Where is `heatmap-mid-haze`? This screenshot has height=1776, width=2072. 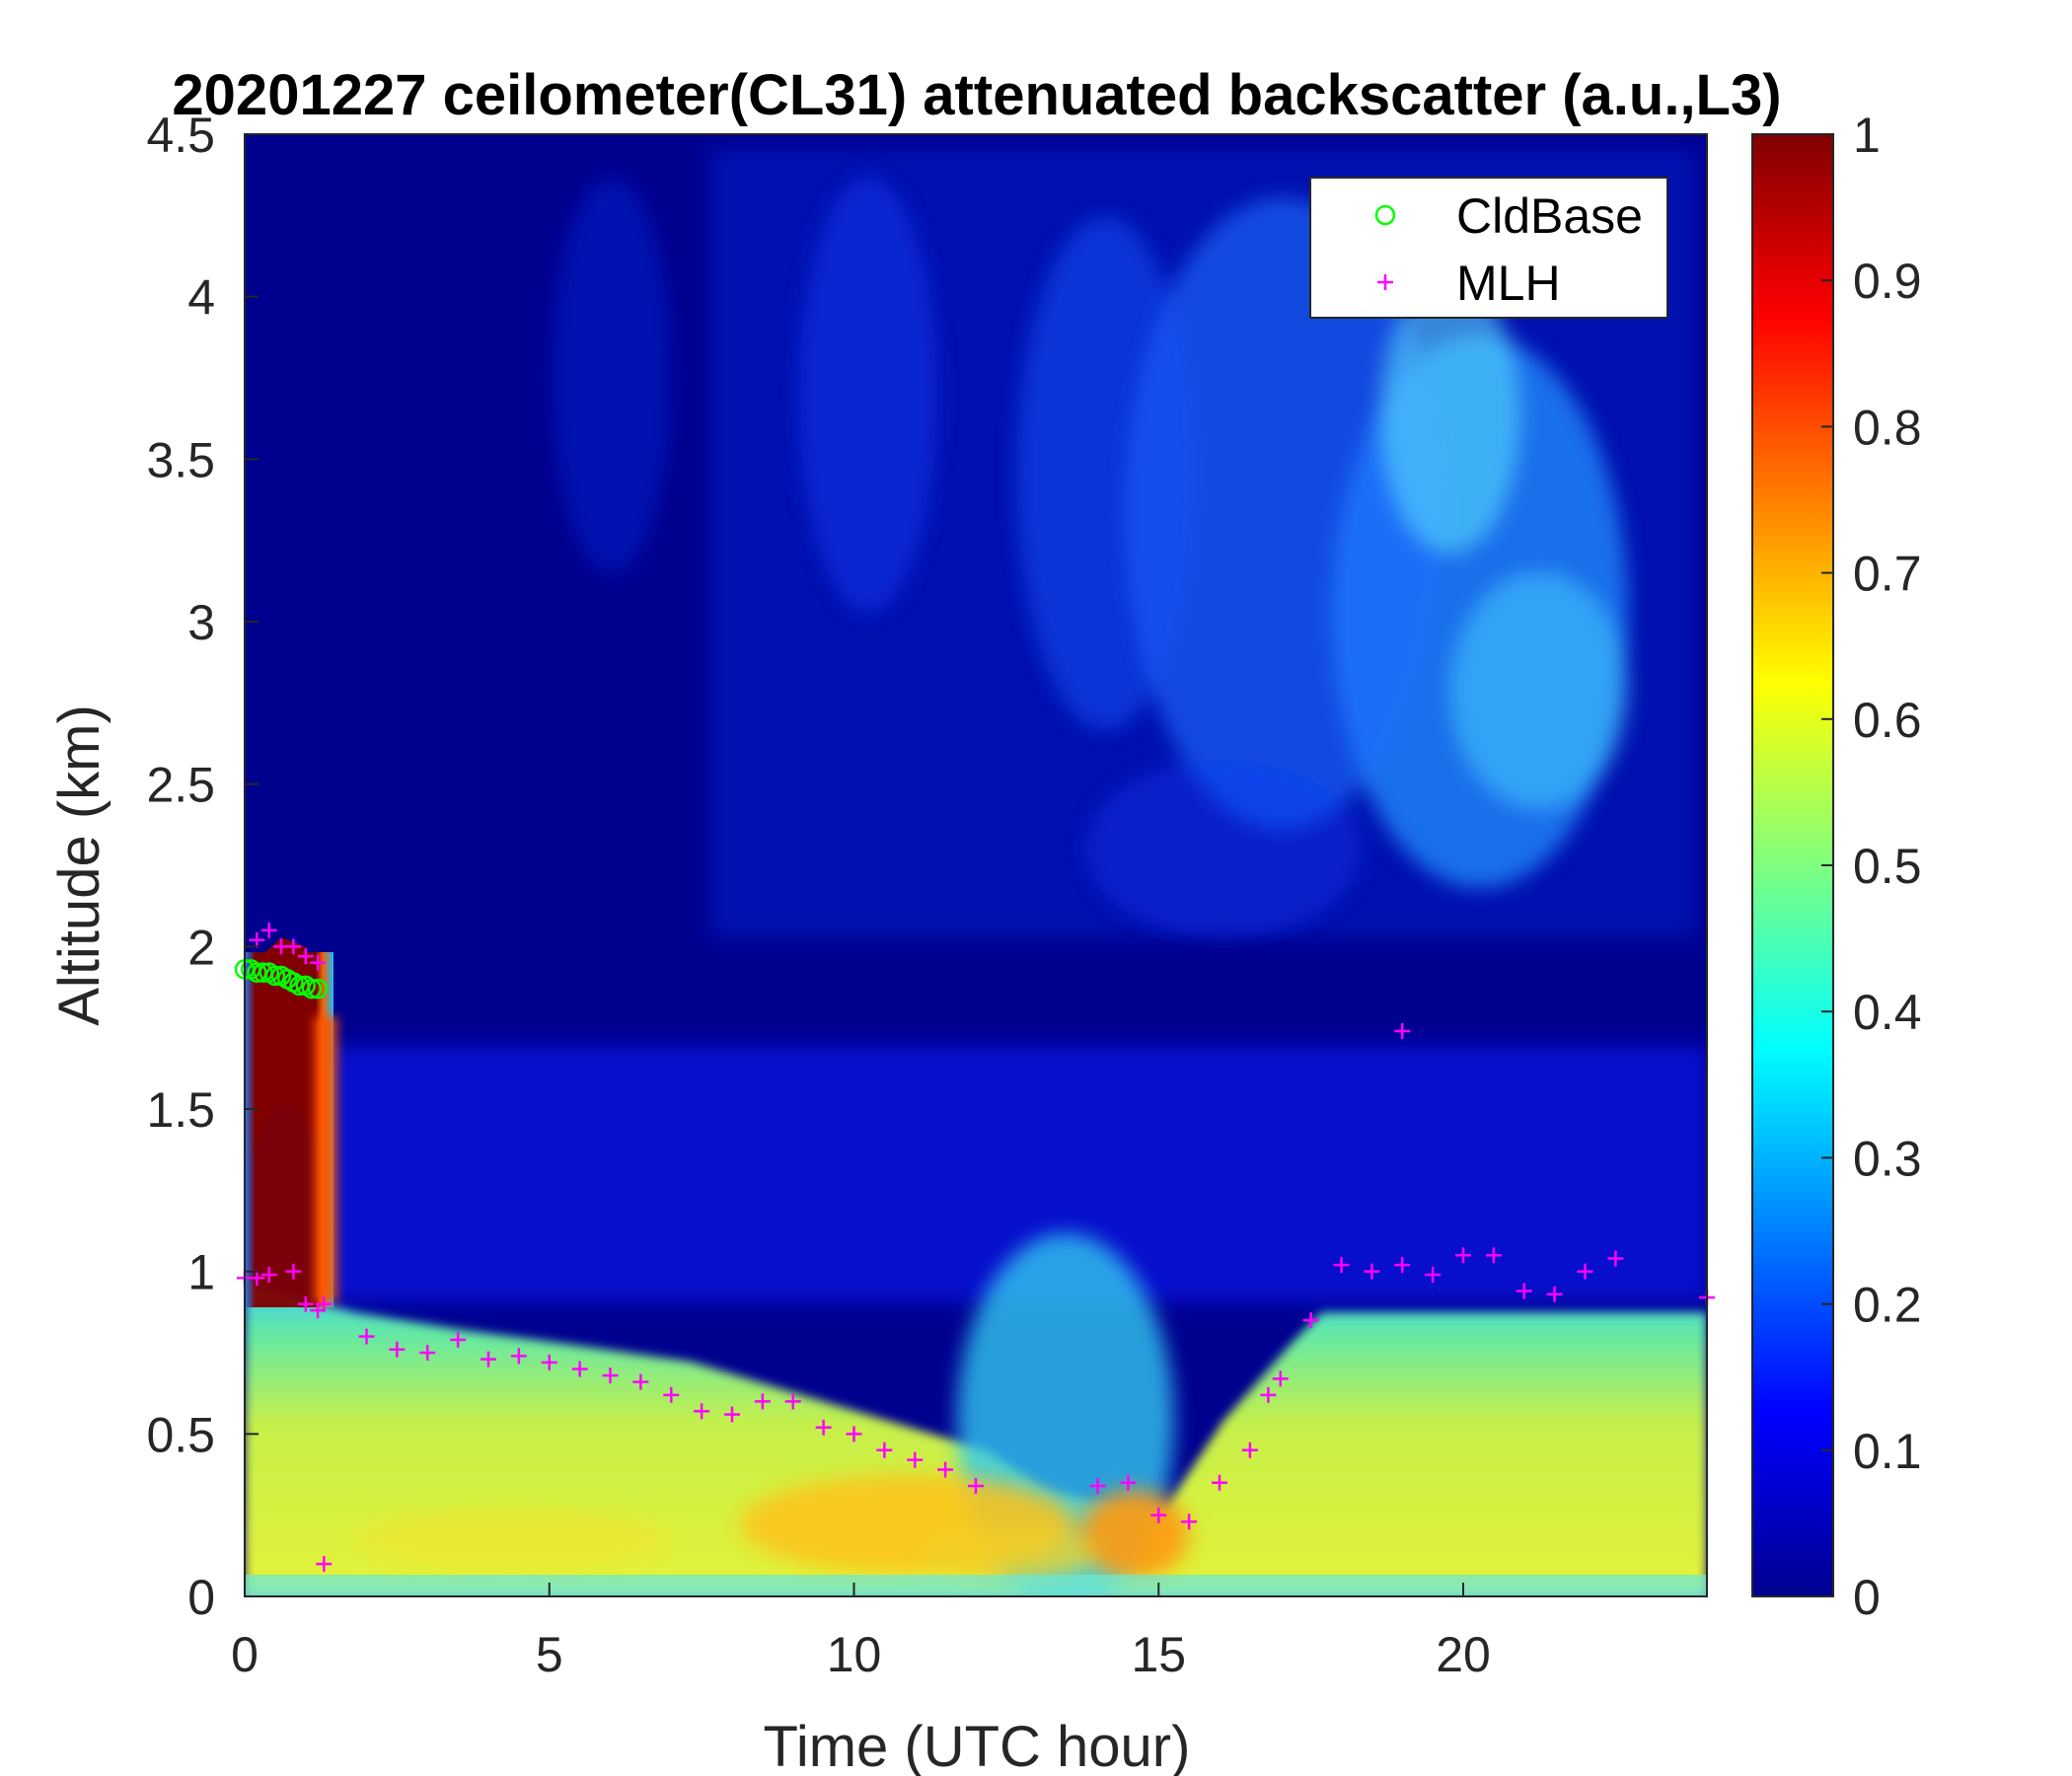 heatmap-mid-haze is located at coordinates (976, 1174).